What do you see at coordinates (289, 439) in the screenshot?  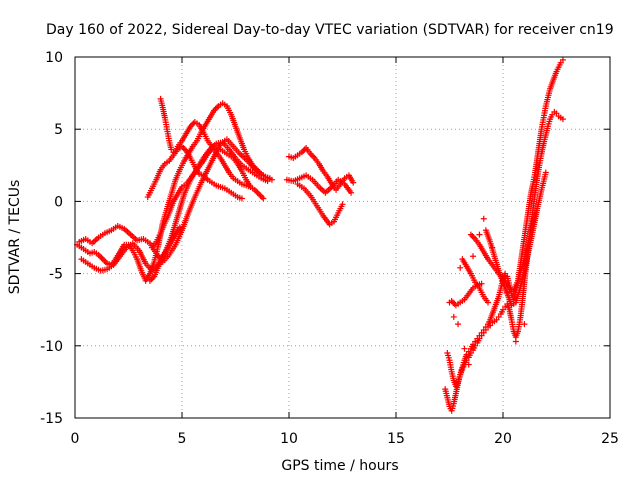 I see `x-tick-label: 10` at bounding box center [289, 439].